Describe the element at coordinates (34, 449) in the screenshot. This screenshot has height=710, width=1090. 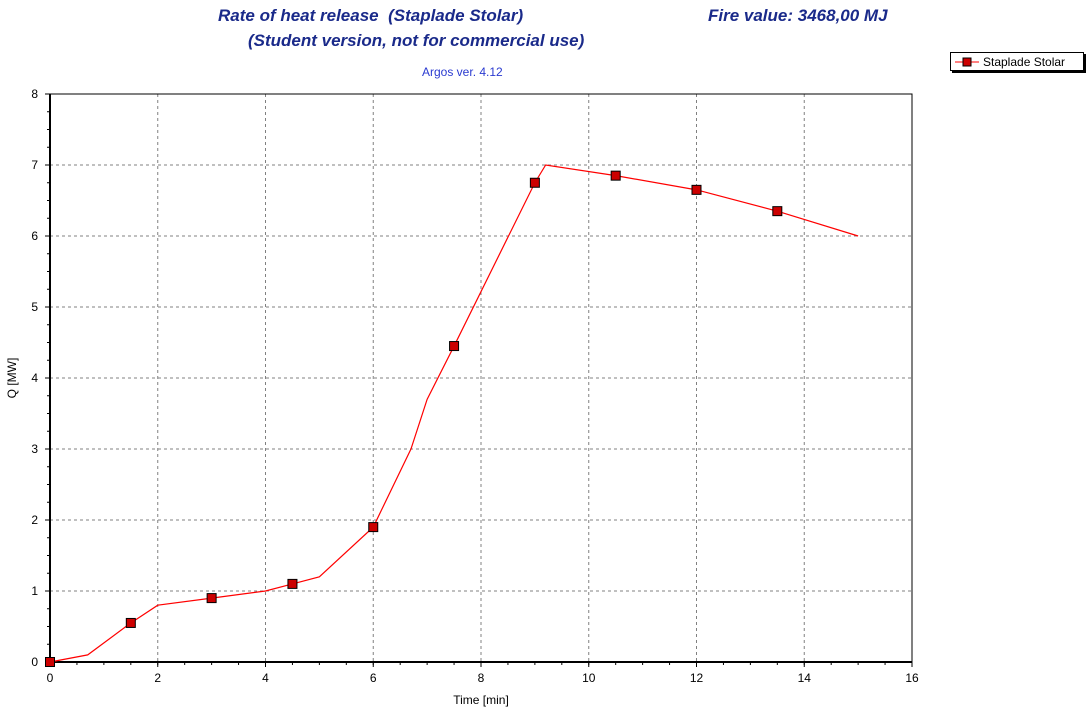
I see `y-tick-label: 3` at that location.